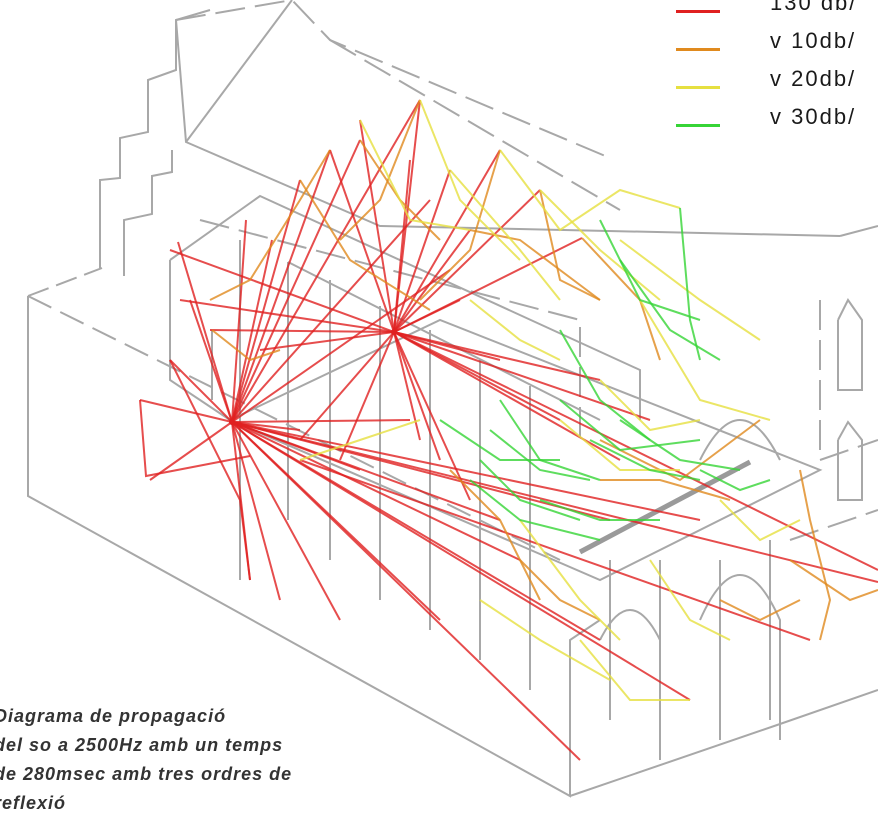  I want to click on legend-label: v 10db/, so click(813, 40).